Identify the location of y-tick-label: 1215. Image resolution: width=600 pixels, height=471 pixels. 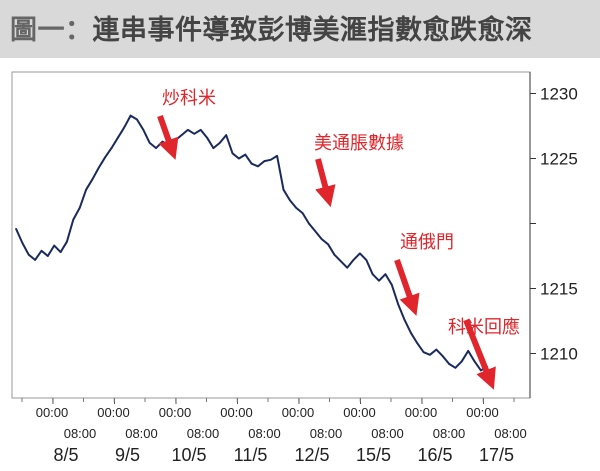
(559, 289).